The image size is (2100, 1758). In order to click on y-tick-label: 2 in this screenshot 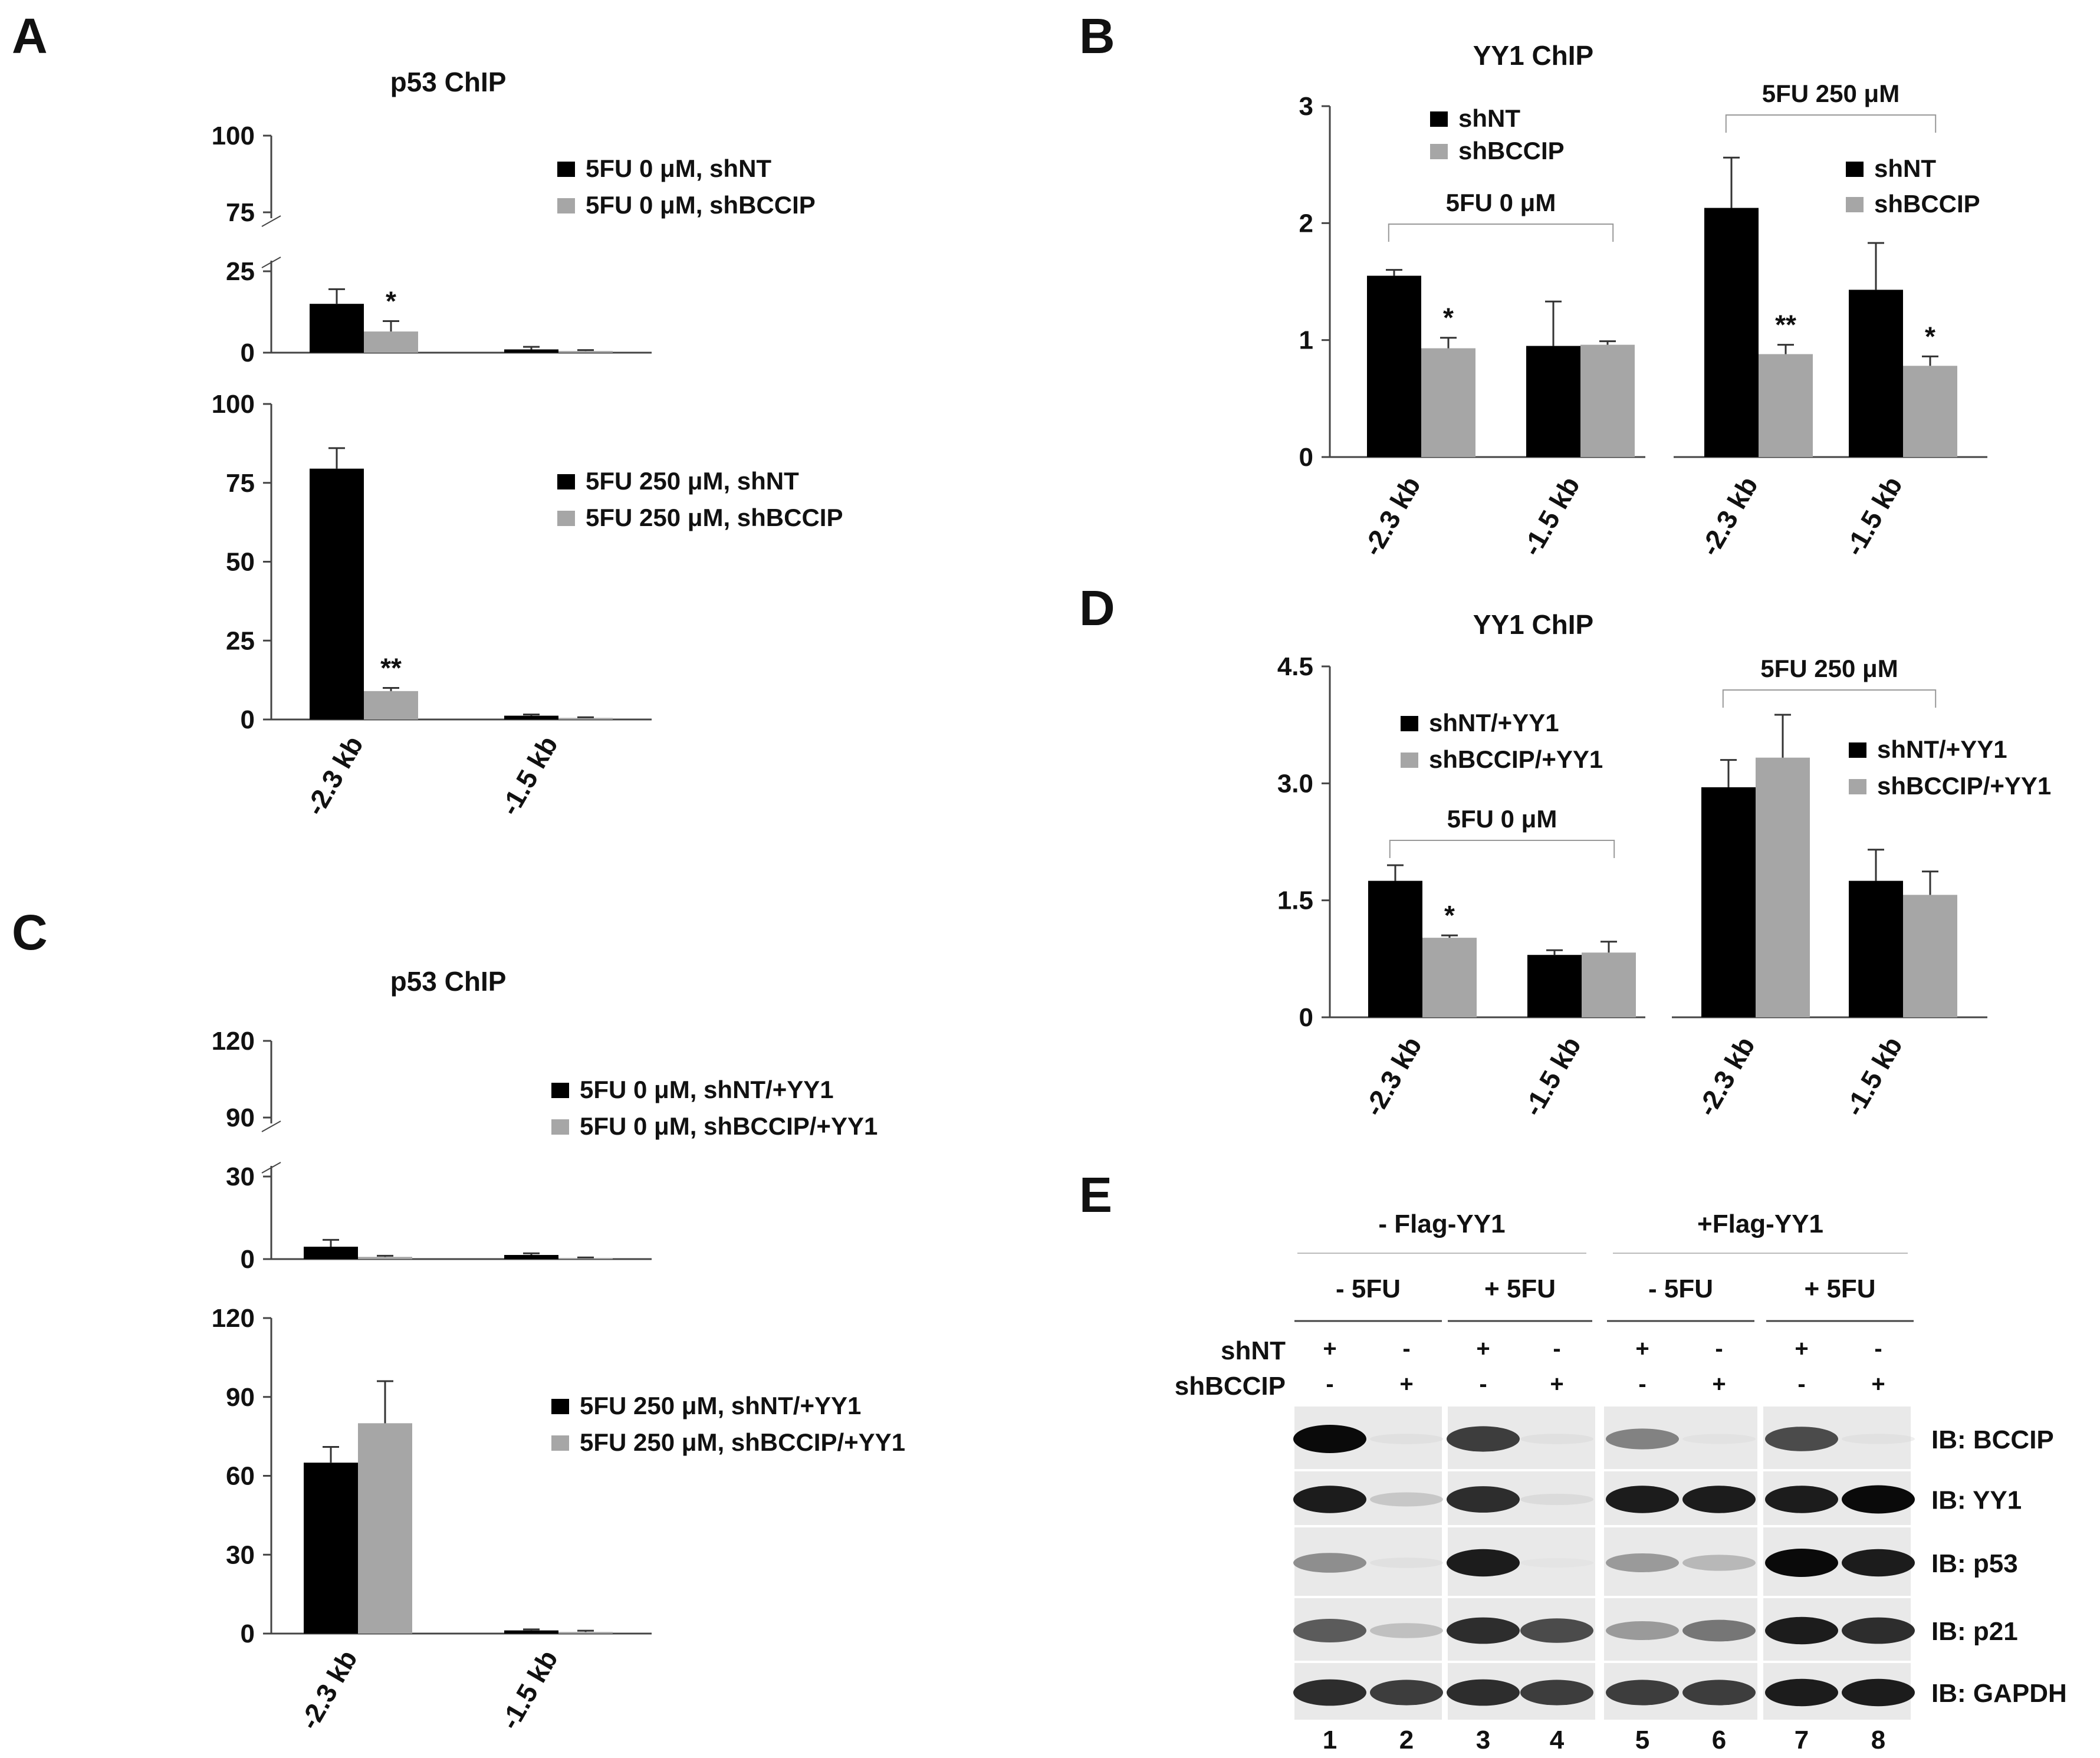, I will do `click(1306, 223)`.